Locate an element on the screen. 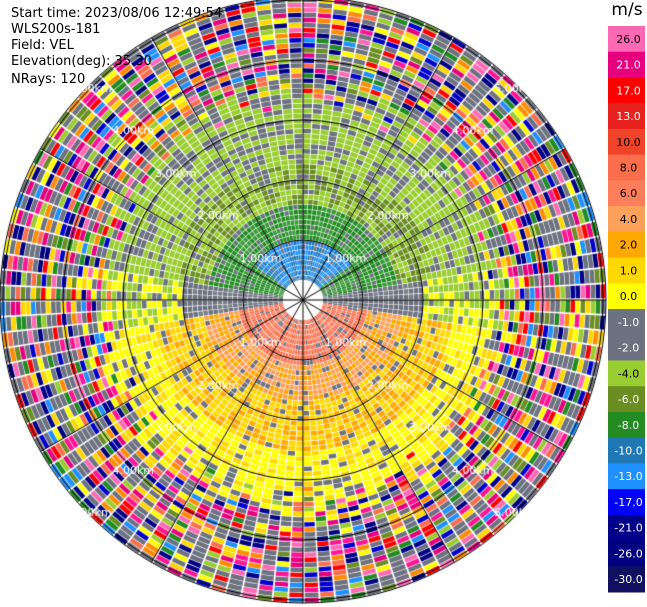 Image resolution: width=647 pixels, height=607 pixels. start-time-label: Start time: 2023/08/06 12:49:54 is located at coordinates (117, 13).